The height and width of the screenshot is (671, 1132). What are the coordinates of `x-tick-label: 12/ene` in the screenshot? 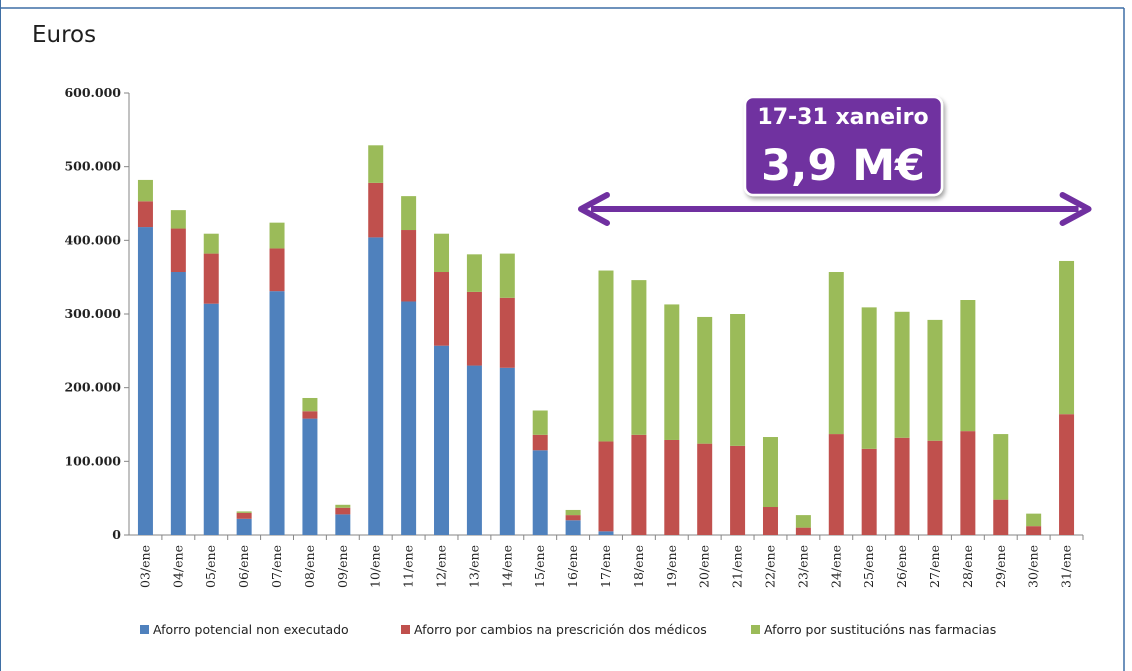 It's located at (441, 566).